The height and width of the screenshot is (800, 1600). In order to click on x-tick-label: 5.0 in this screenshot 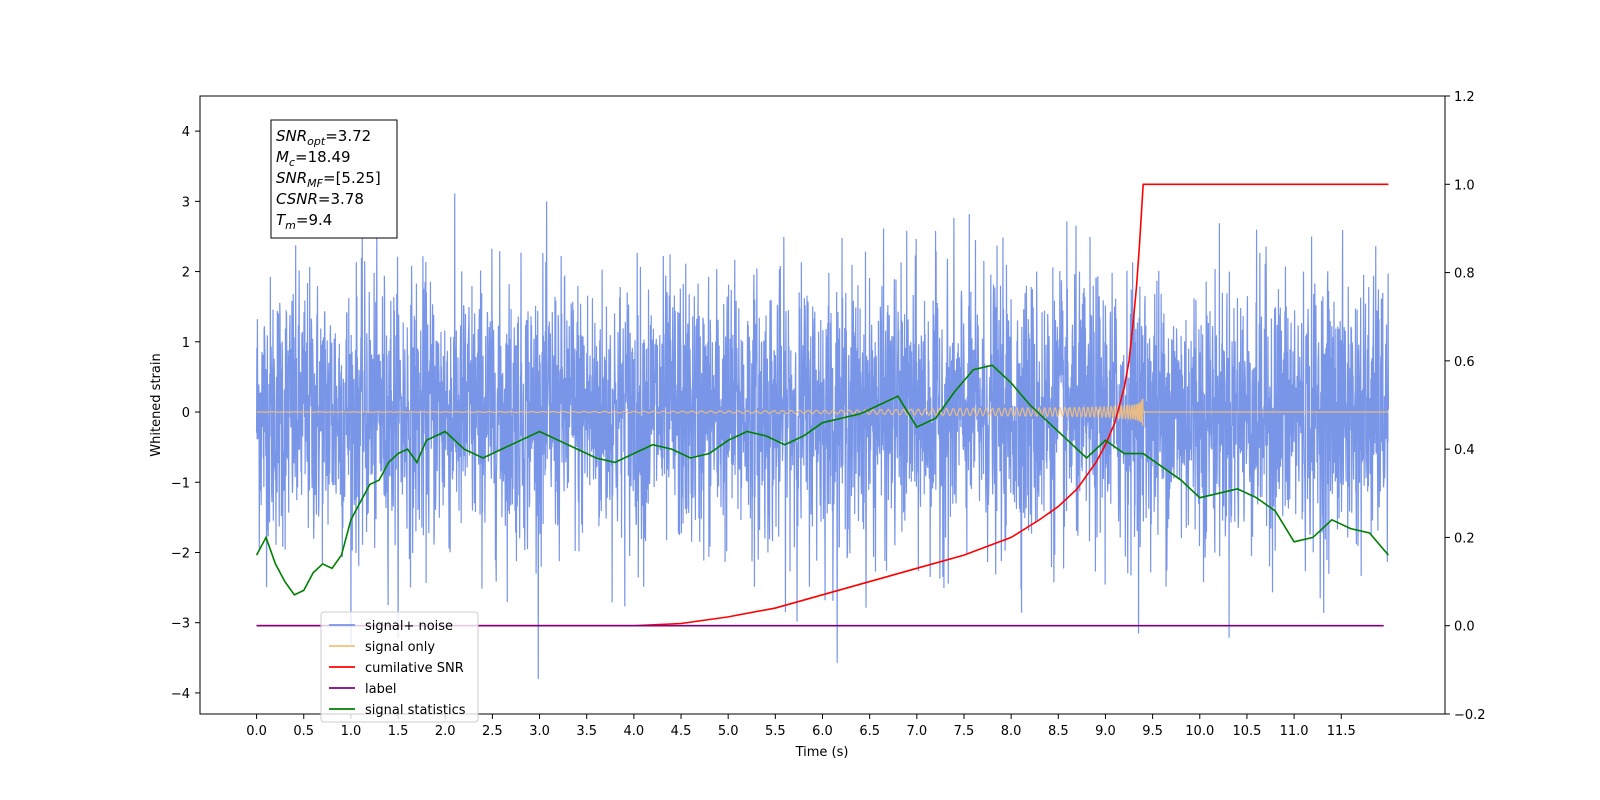, I will do `click(728, 731)`.